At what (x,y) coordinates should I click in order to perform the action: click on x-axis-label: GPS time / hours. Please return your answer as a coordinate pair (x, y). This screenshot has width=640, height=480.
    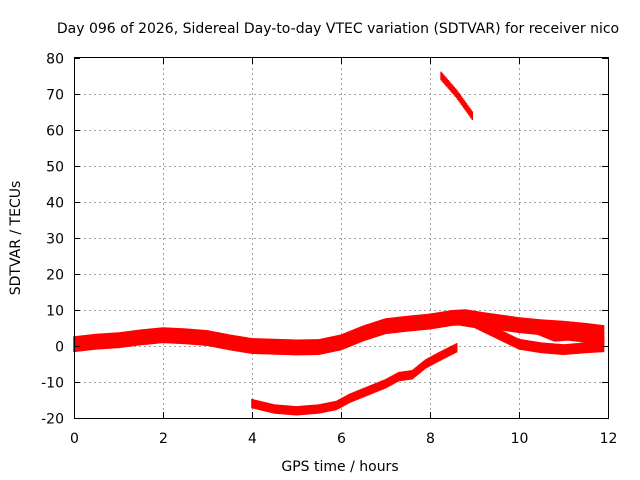
    Looking at the image, I should click on (339, 467).